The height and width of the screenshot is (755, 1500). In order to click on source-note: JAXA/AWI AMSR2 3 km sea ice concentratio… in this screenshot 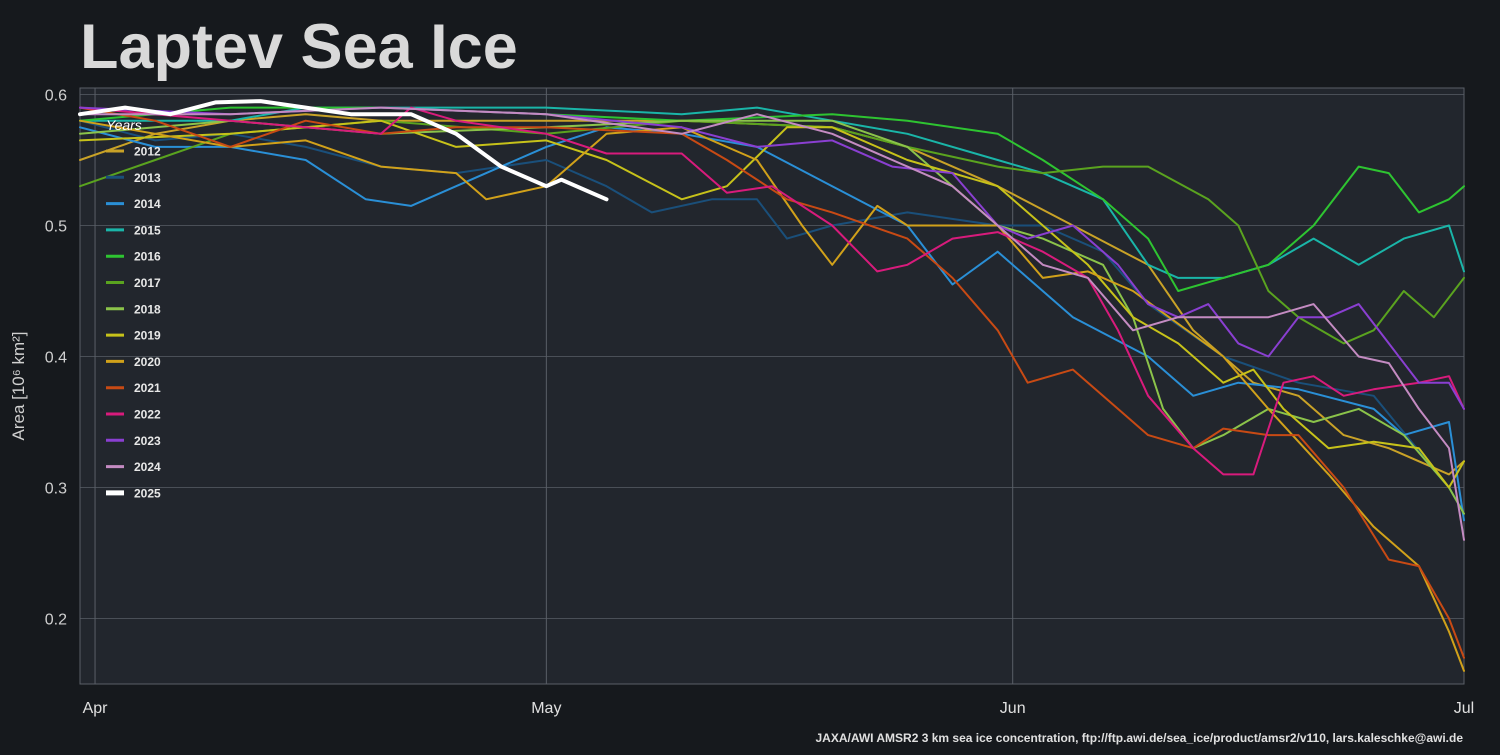, I will do `click(1139, 738)`.